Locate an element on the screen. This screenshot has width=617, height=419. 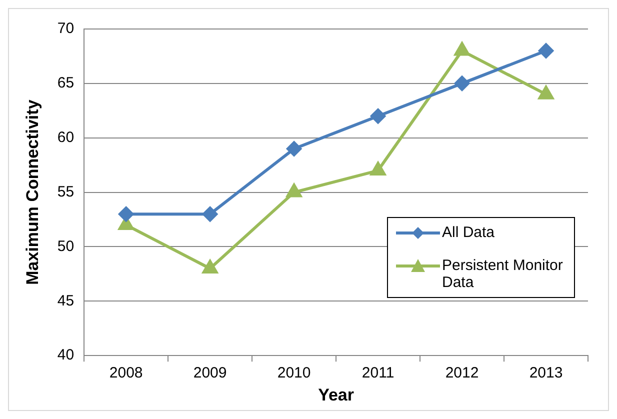
y-tick-label: 70 is located at coordinates (65, 29).